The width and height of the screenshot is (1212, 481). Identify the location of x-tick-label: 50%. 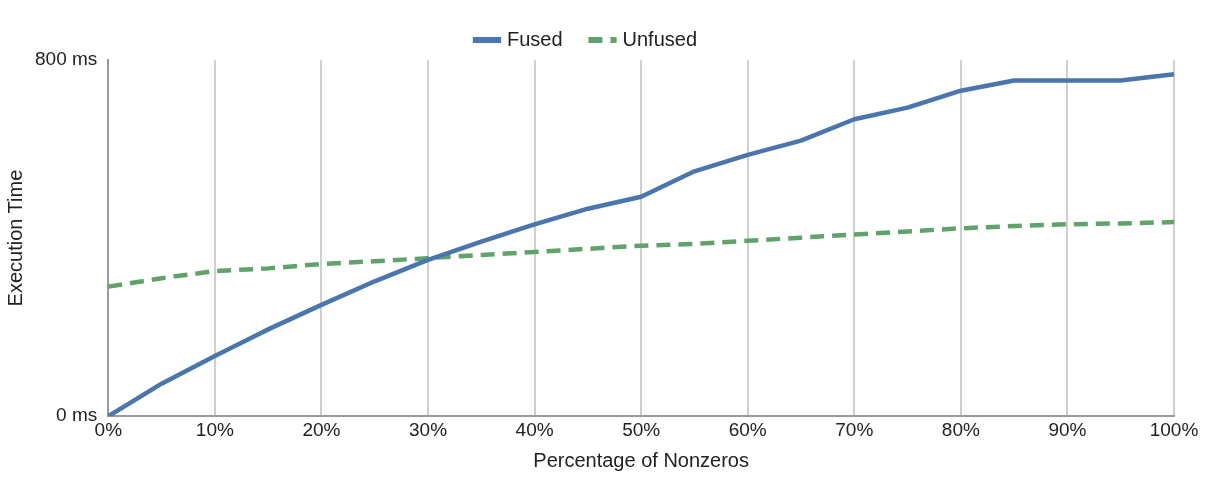
(641, 429).